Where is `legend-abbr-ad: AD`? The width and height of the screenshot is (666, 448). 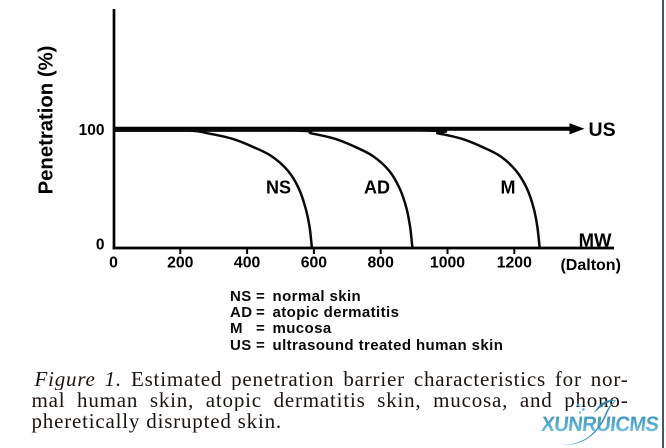 legend-abbr-ad: AD is located at coordinates (241, 312).